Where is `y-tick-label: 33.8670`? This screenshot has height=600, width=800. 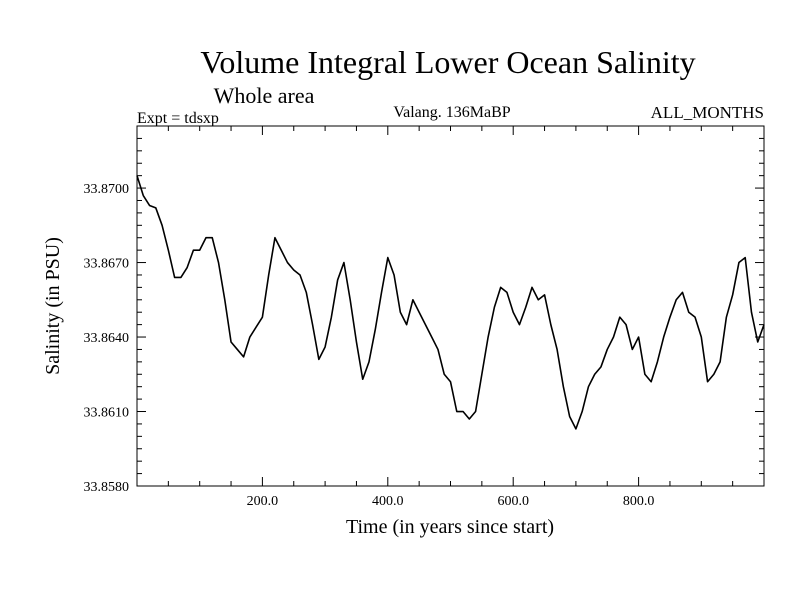 y-tick-label: 33.8670 is located at coordinates (107, 264).